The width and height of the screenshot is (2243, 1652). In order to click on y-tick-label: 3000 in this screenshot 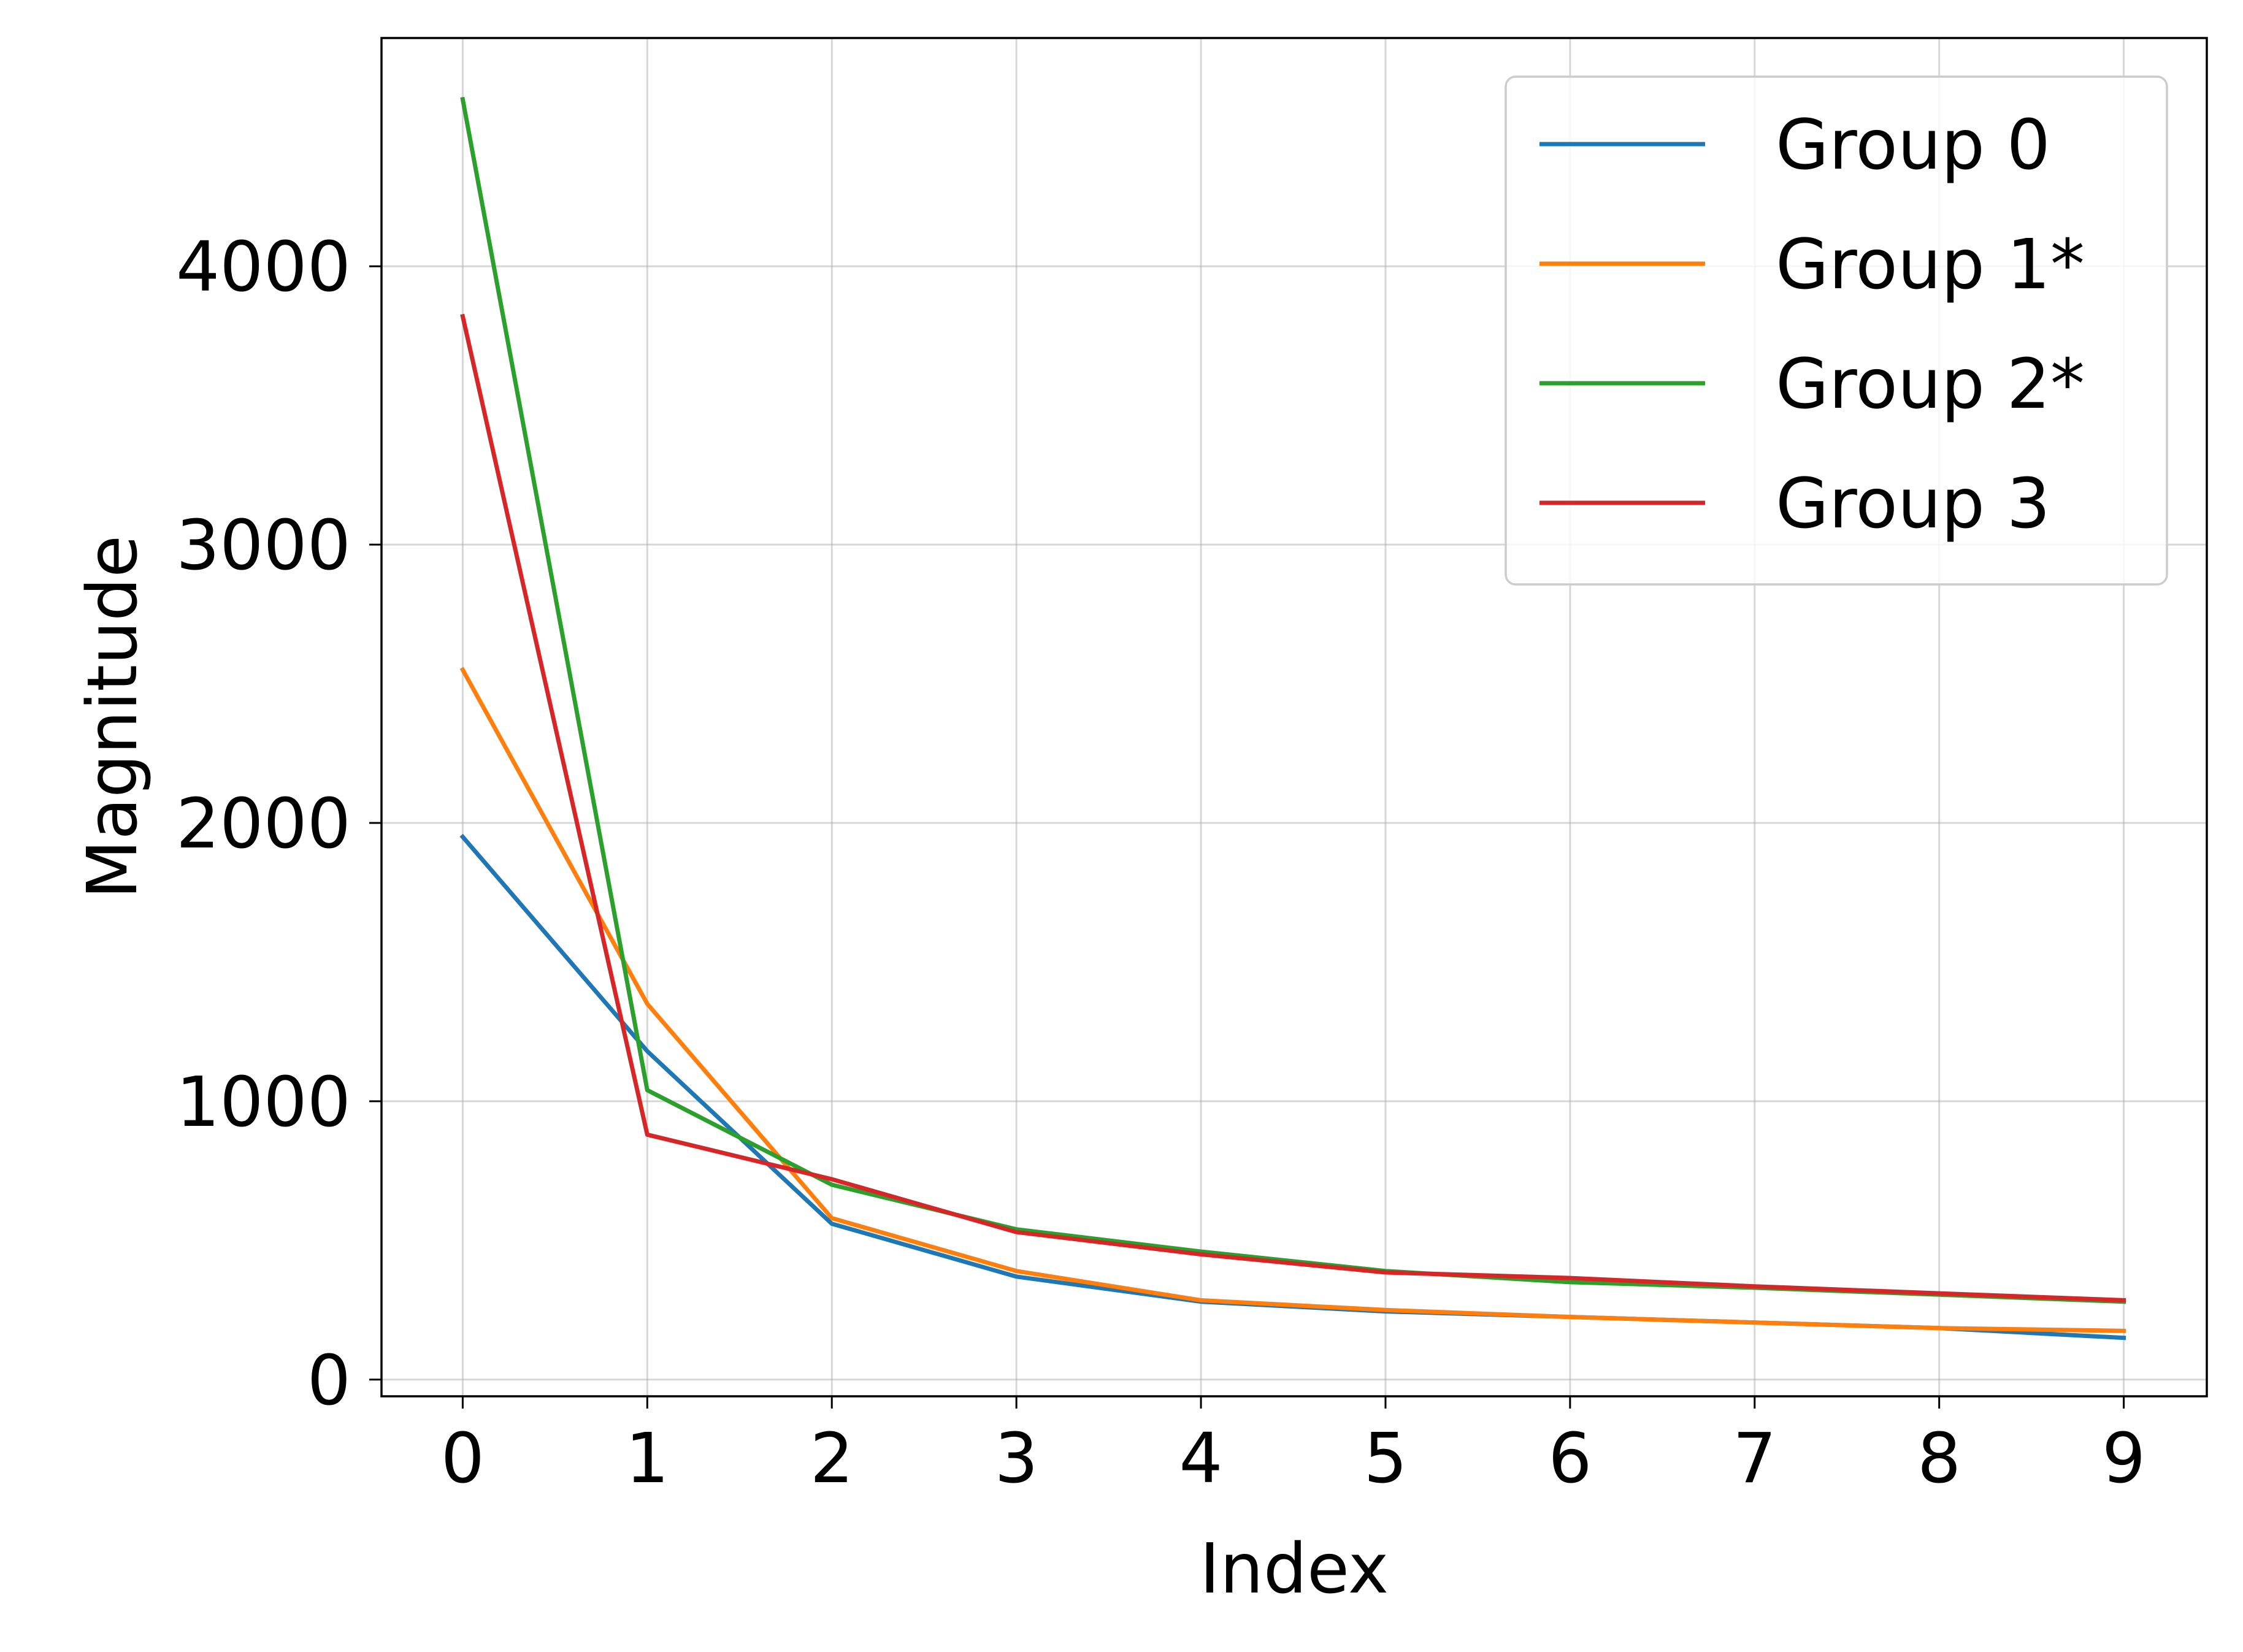, I will do `click(263, 546)`.